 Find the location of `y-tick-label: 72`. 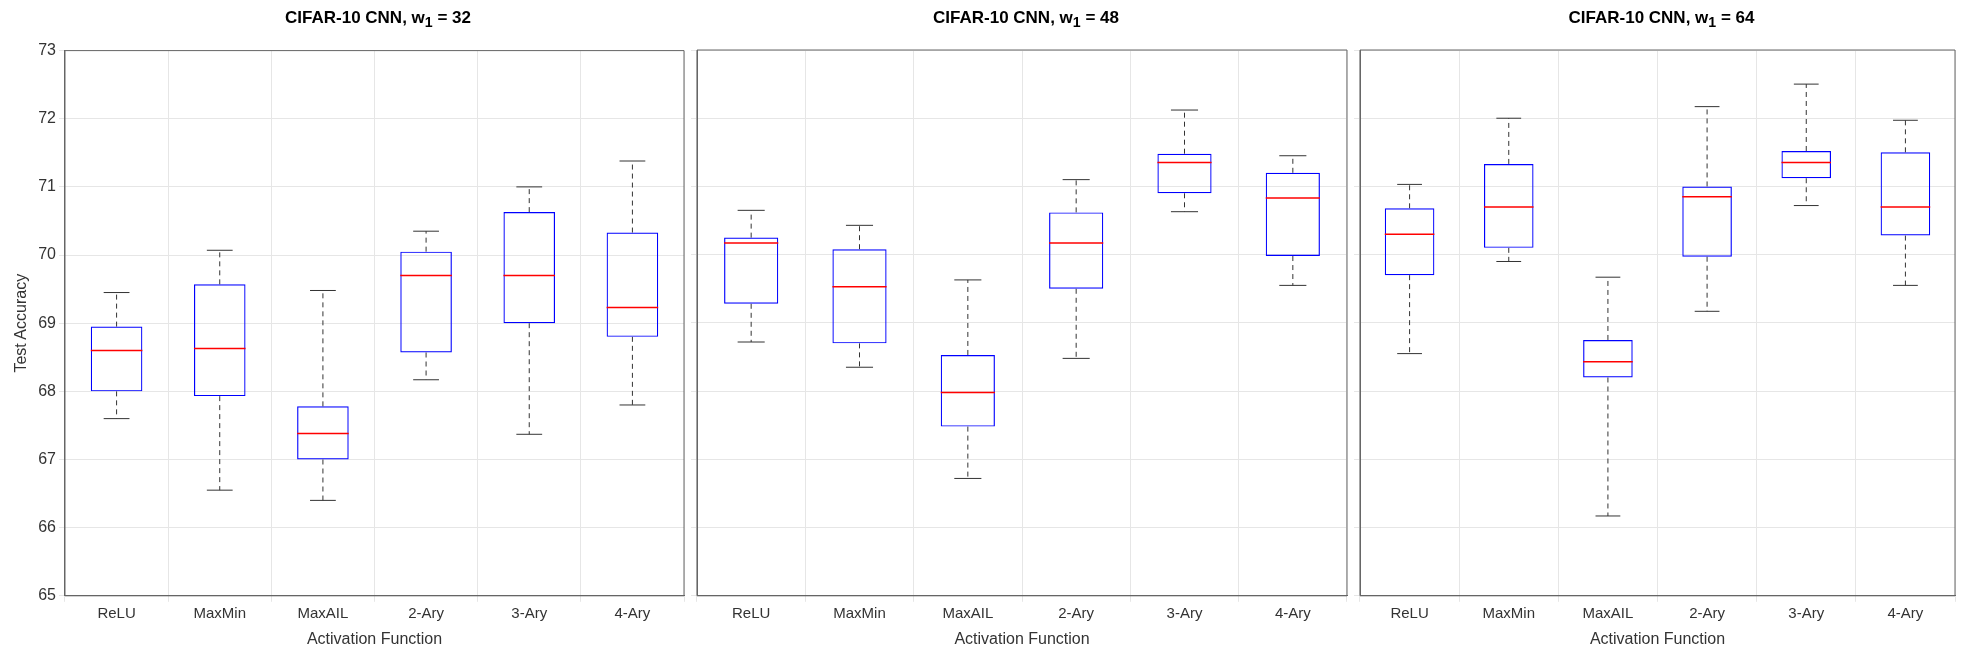

y-tick-label: 72 is located at coordinates (47, 118).